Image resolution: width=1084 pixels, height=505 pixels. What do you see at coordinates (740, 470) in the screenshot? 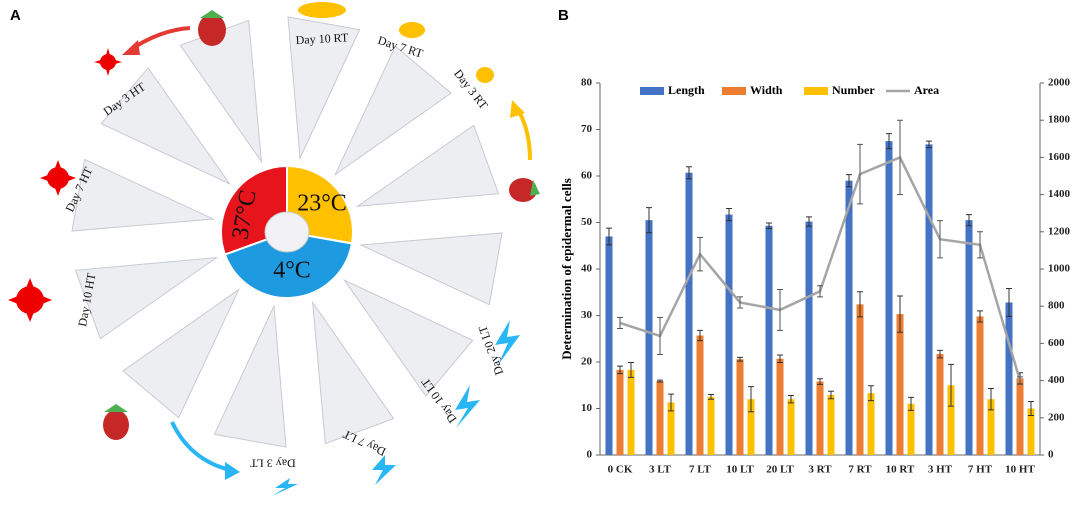
I see `x-tick-label: 10 LT` at bounding box center [740, 470].